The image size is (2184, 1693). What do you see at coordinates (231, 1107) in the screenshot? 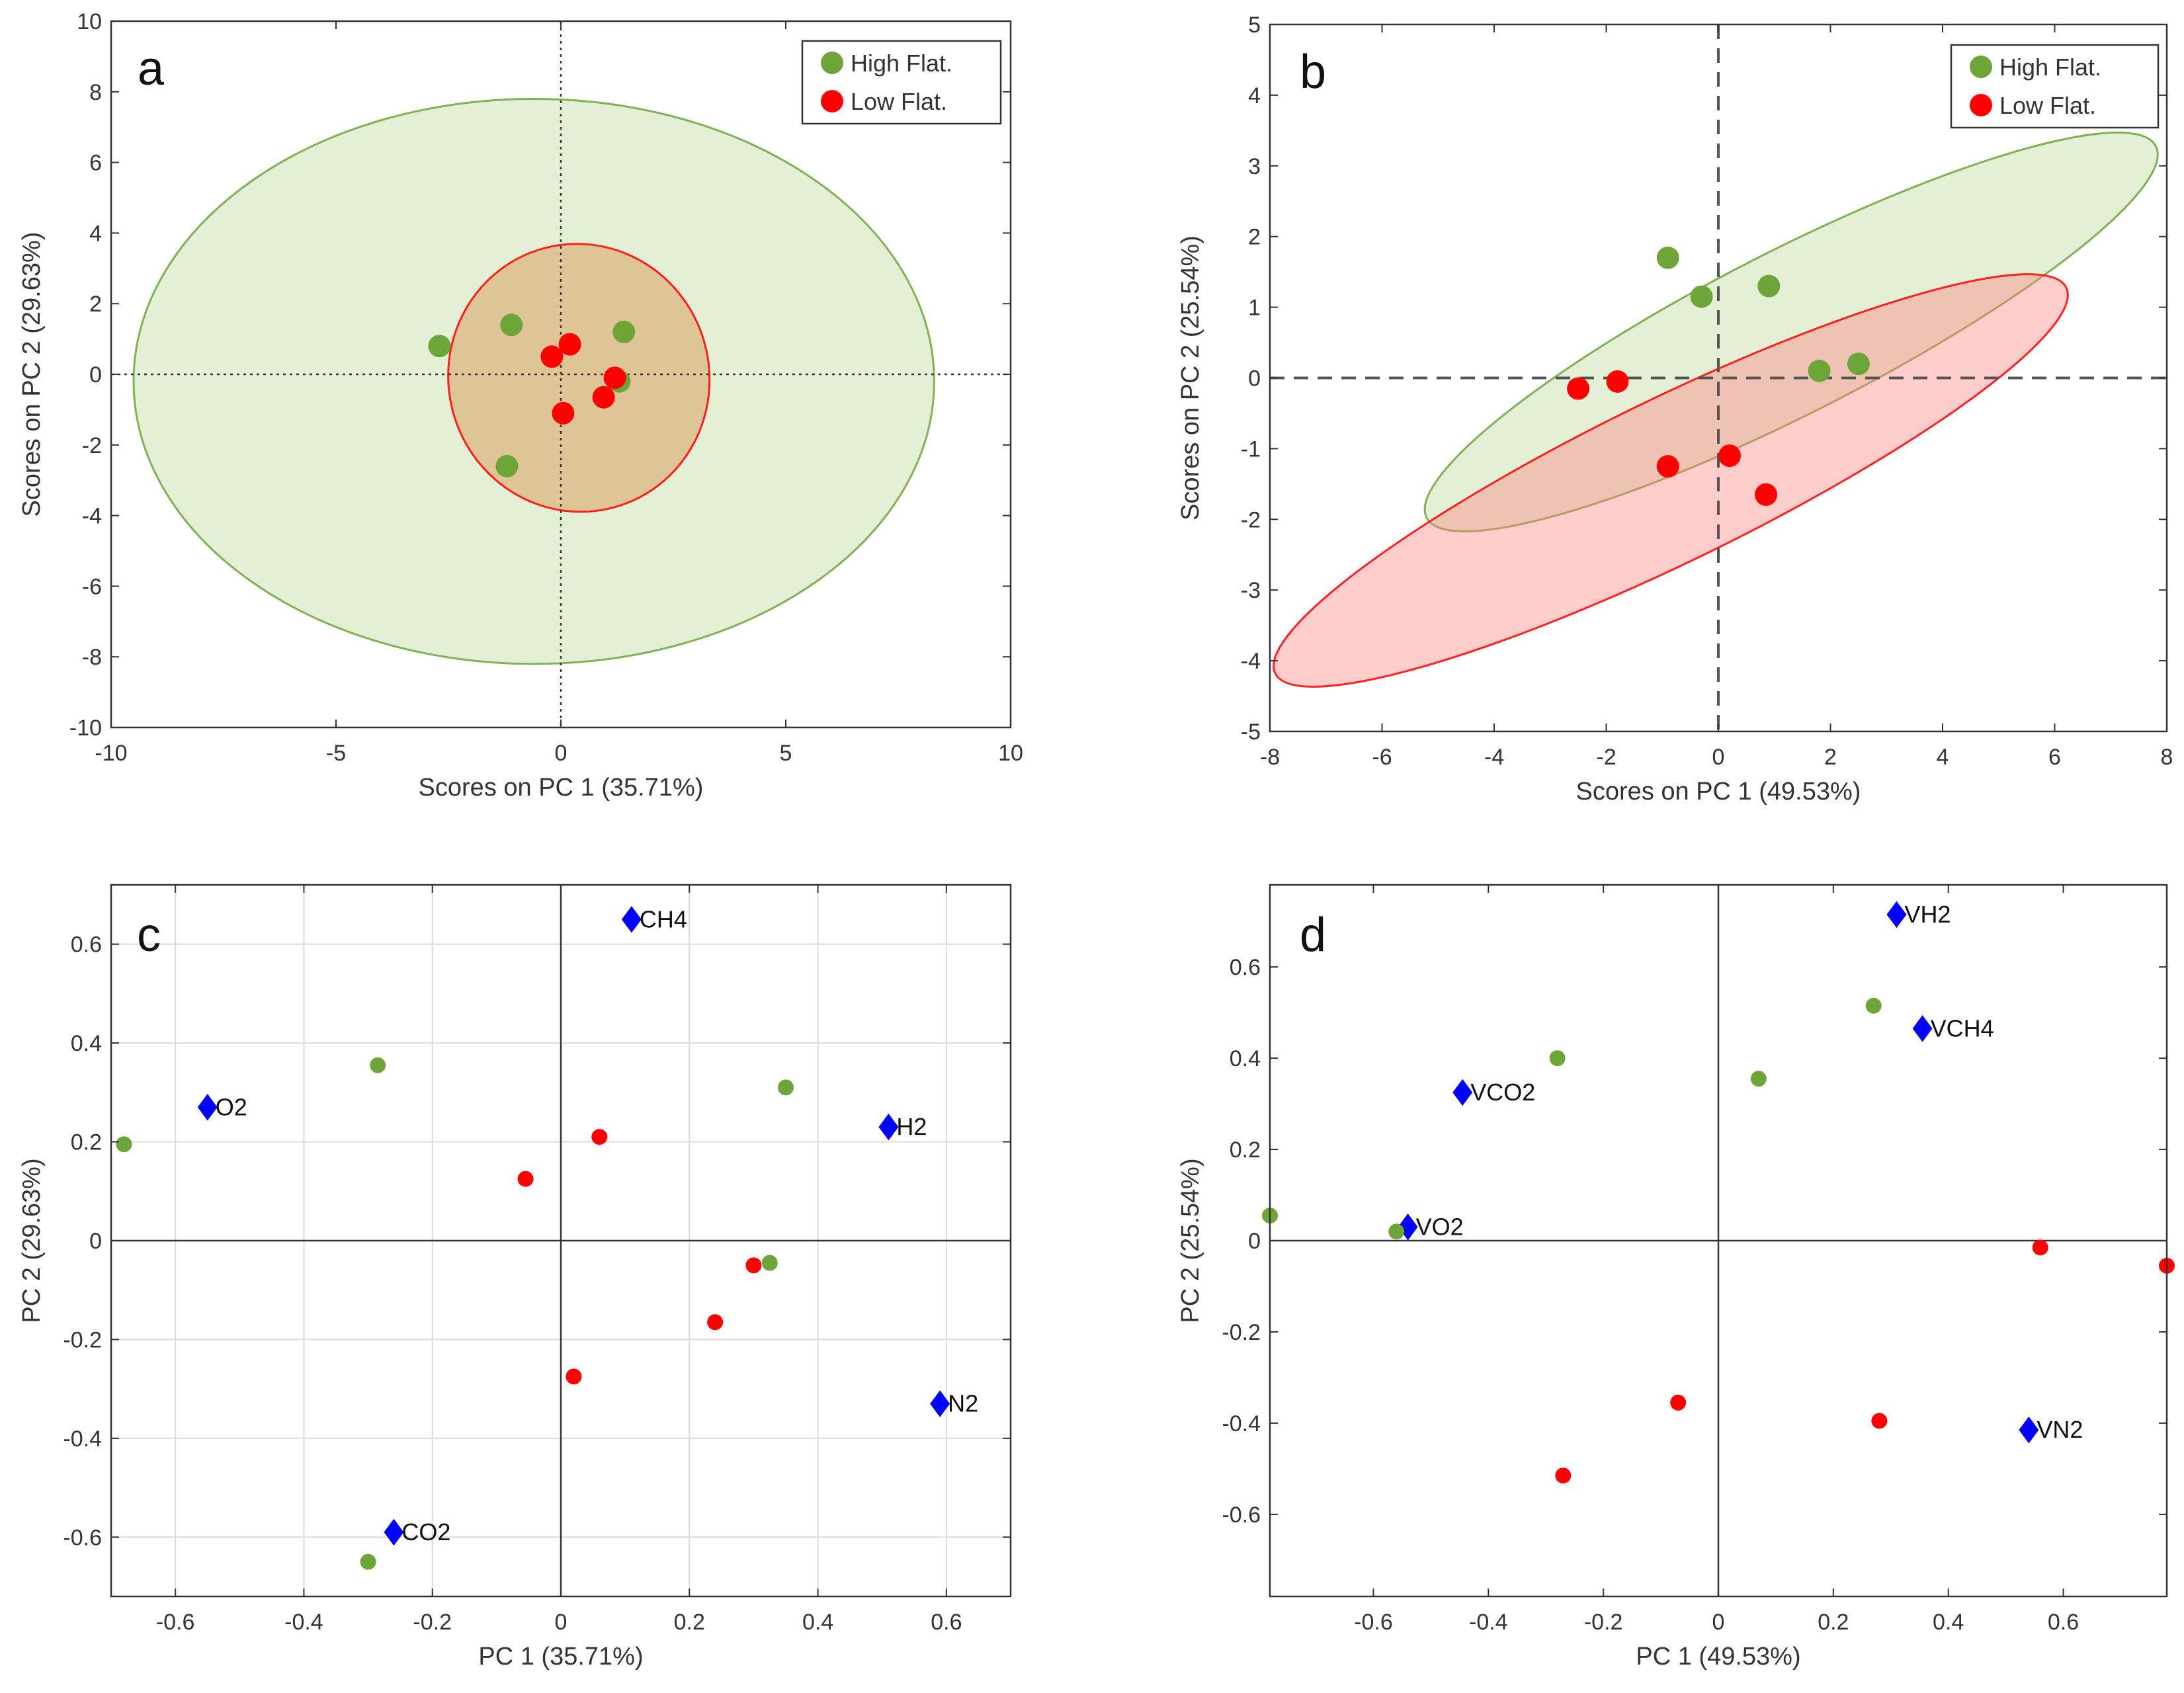
I see `panel-c-loading-label: O2` at bounding box center [231, 1107].